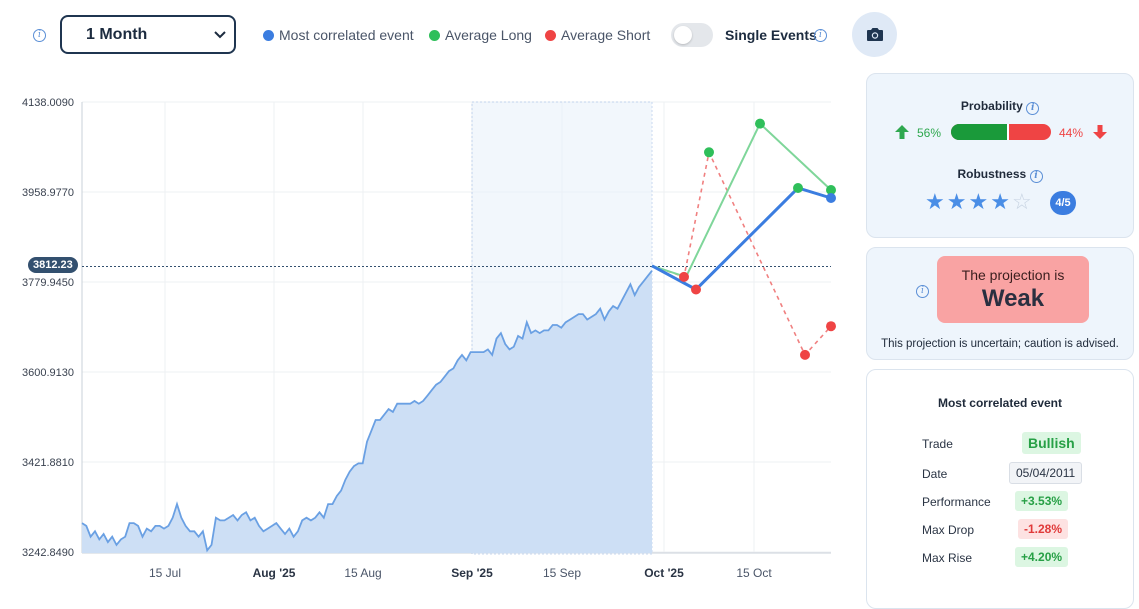 The height and width of the screenshot is (609, 1139). Describe the element at coordinates (1013, 298) in the screenshot. I see `projection-strength: Weak` at that location.